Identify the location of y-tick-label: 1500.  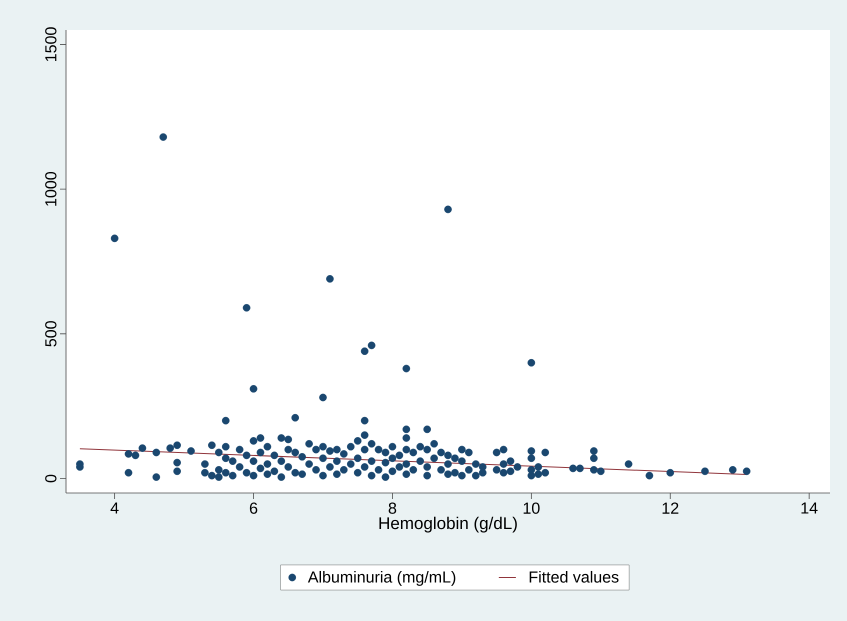
(50, 44).